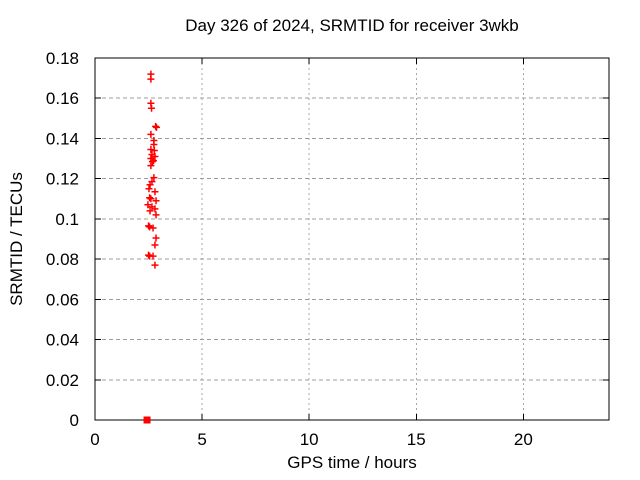 The height and width of the screenshot is (480, 640). I want to click on y-axis-label: SRMTID / TECUs, so click(16, 239).